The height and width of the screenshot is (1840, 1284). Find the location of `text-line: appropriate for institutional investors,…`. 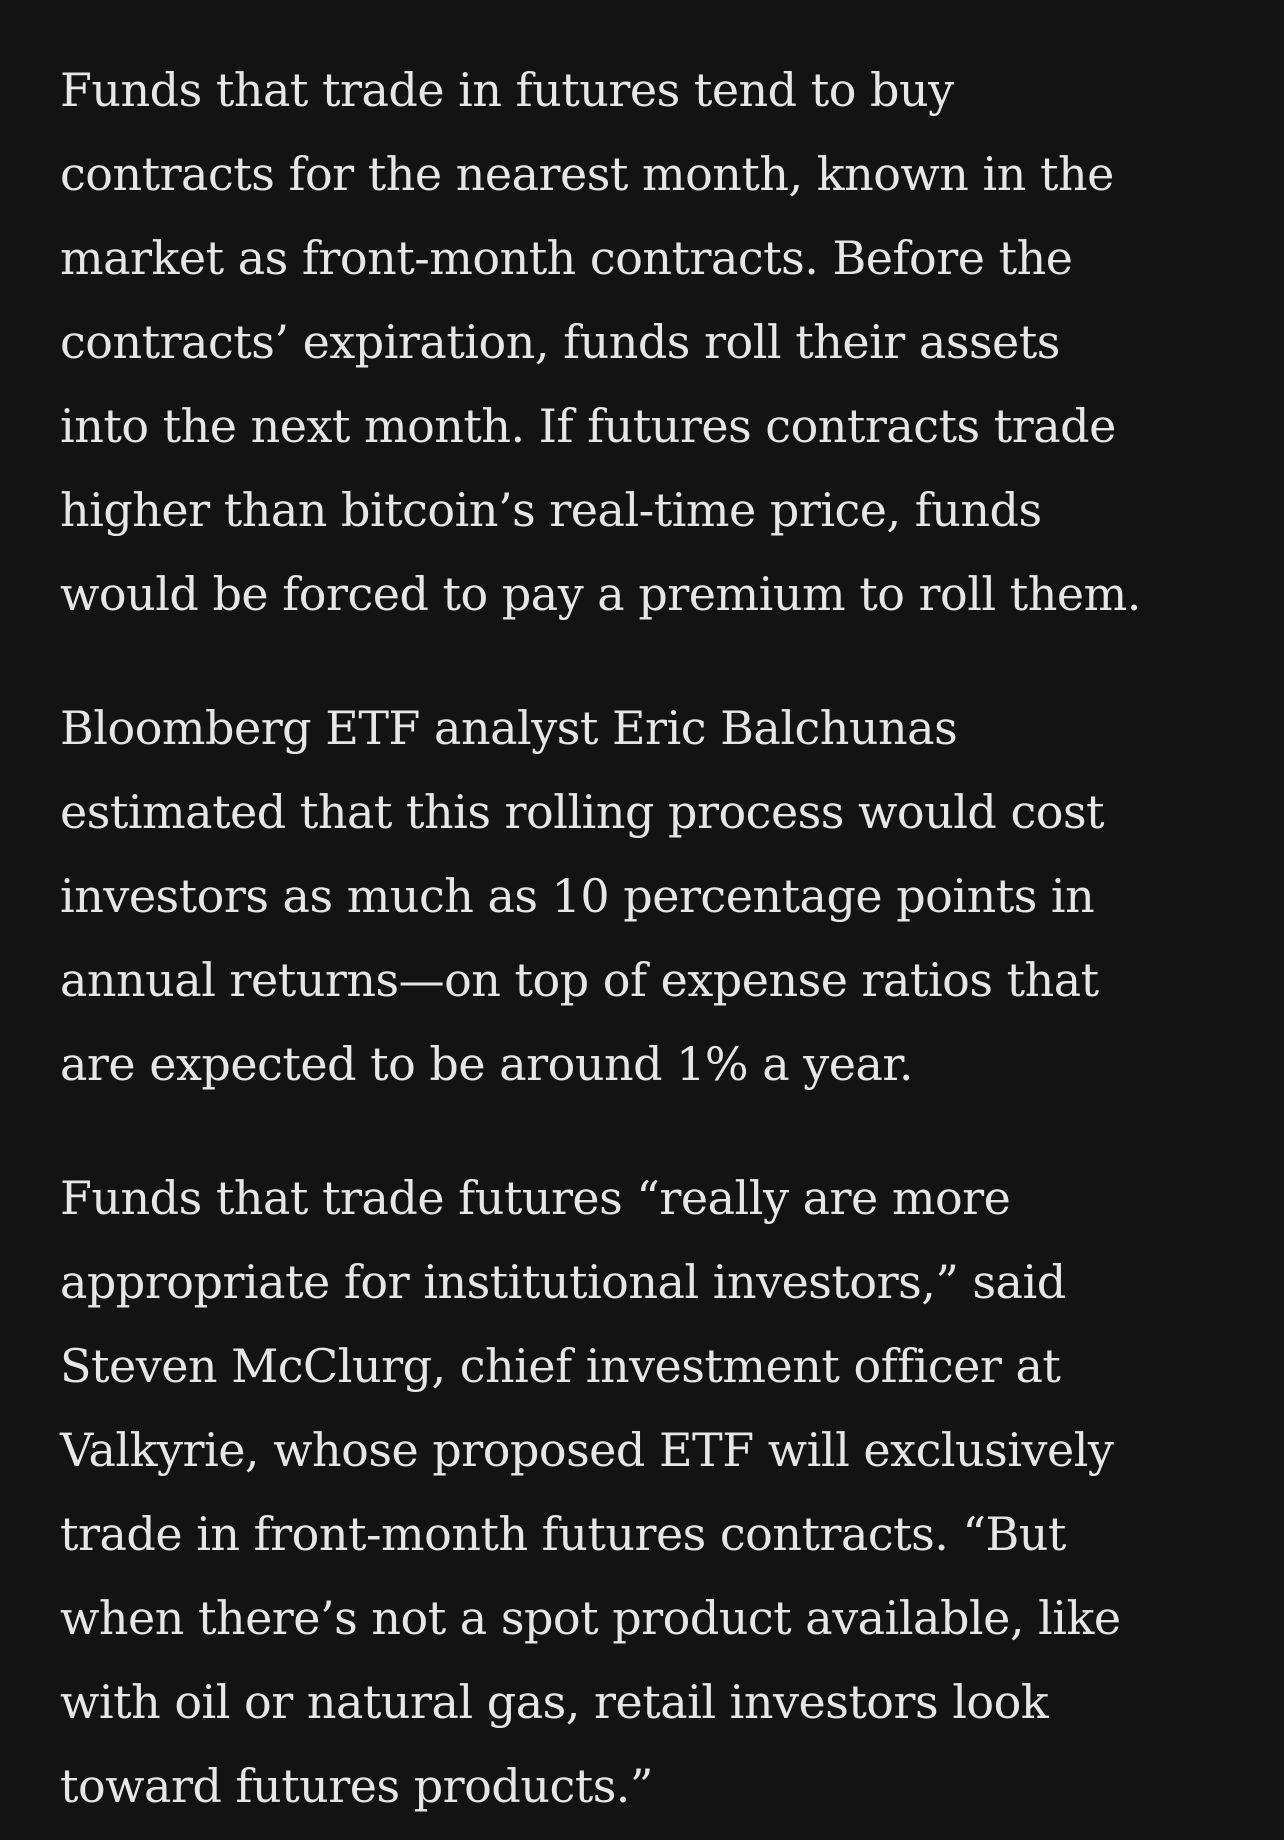

text-line: appropriate for institutional investors,… is located at coordinates (563, 1282).